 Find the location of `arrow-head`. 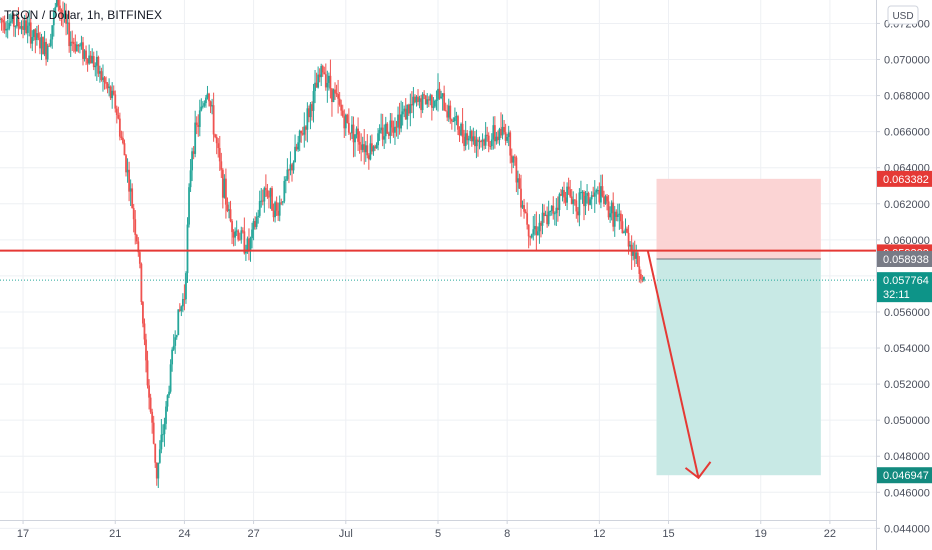

arrow-head is located at coordinates (698, 470).